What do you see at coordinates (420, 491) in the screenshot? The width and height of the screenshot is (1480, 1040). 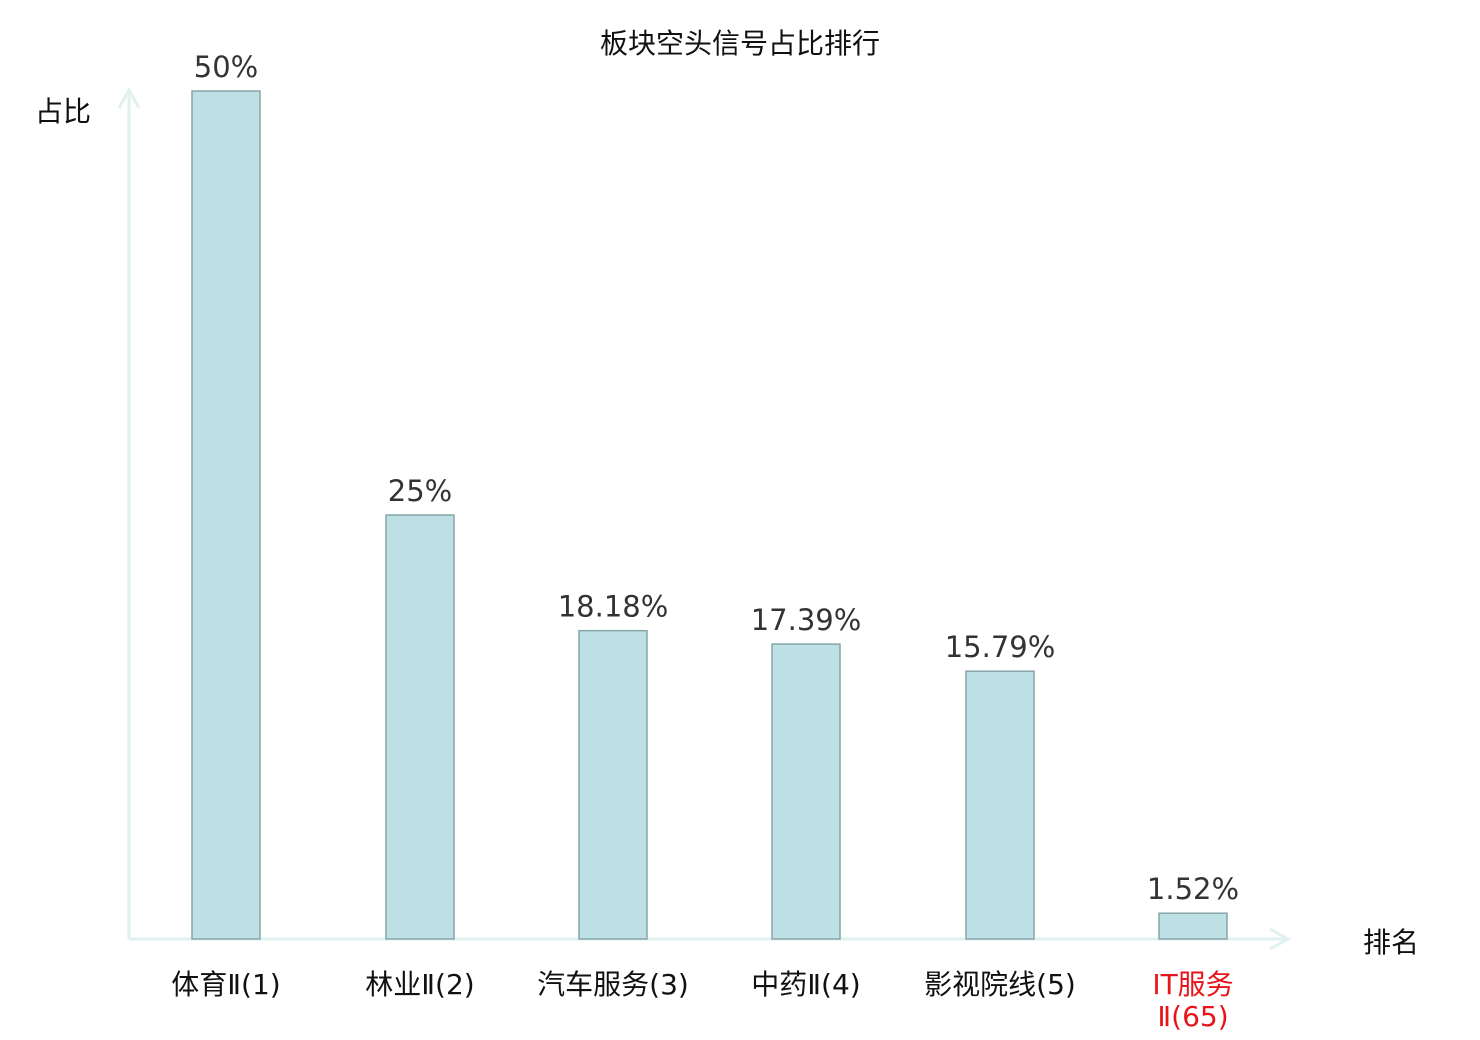 I see `value-label: 25%` at bounding box center [420, 491].